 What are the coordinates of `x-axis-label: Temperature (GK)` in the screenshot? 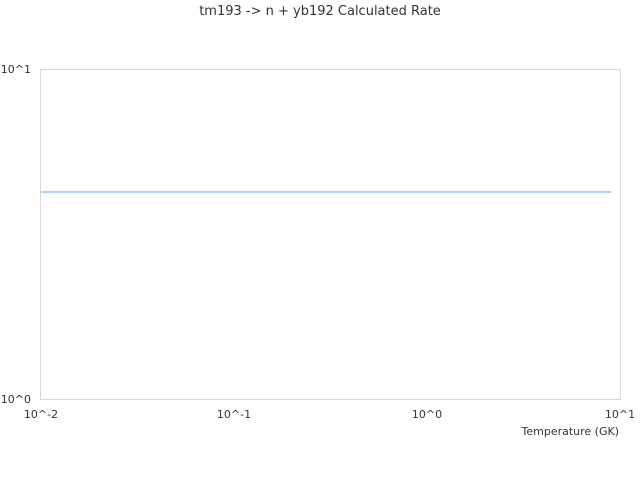 It's located at (570, 431).